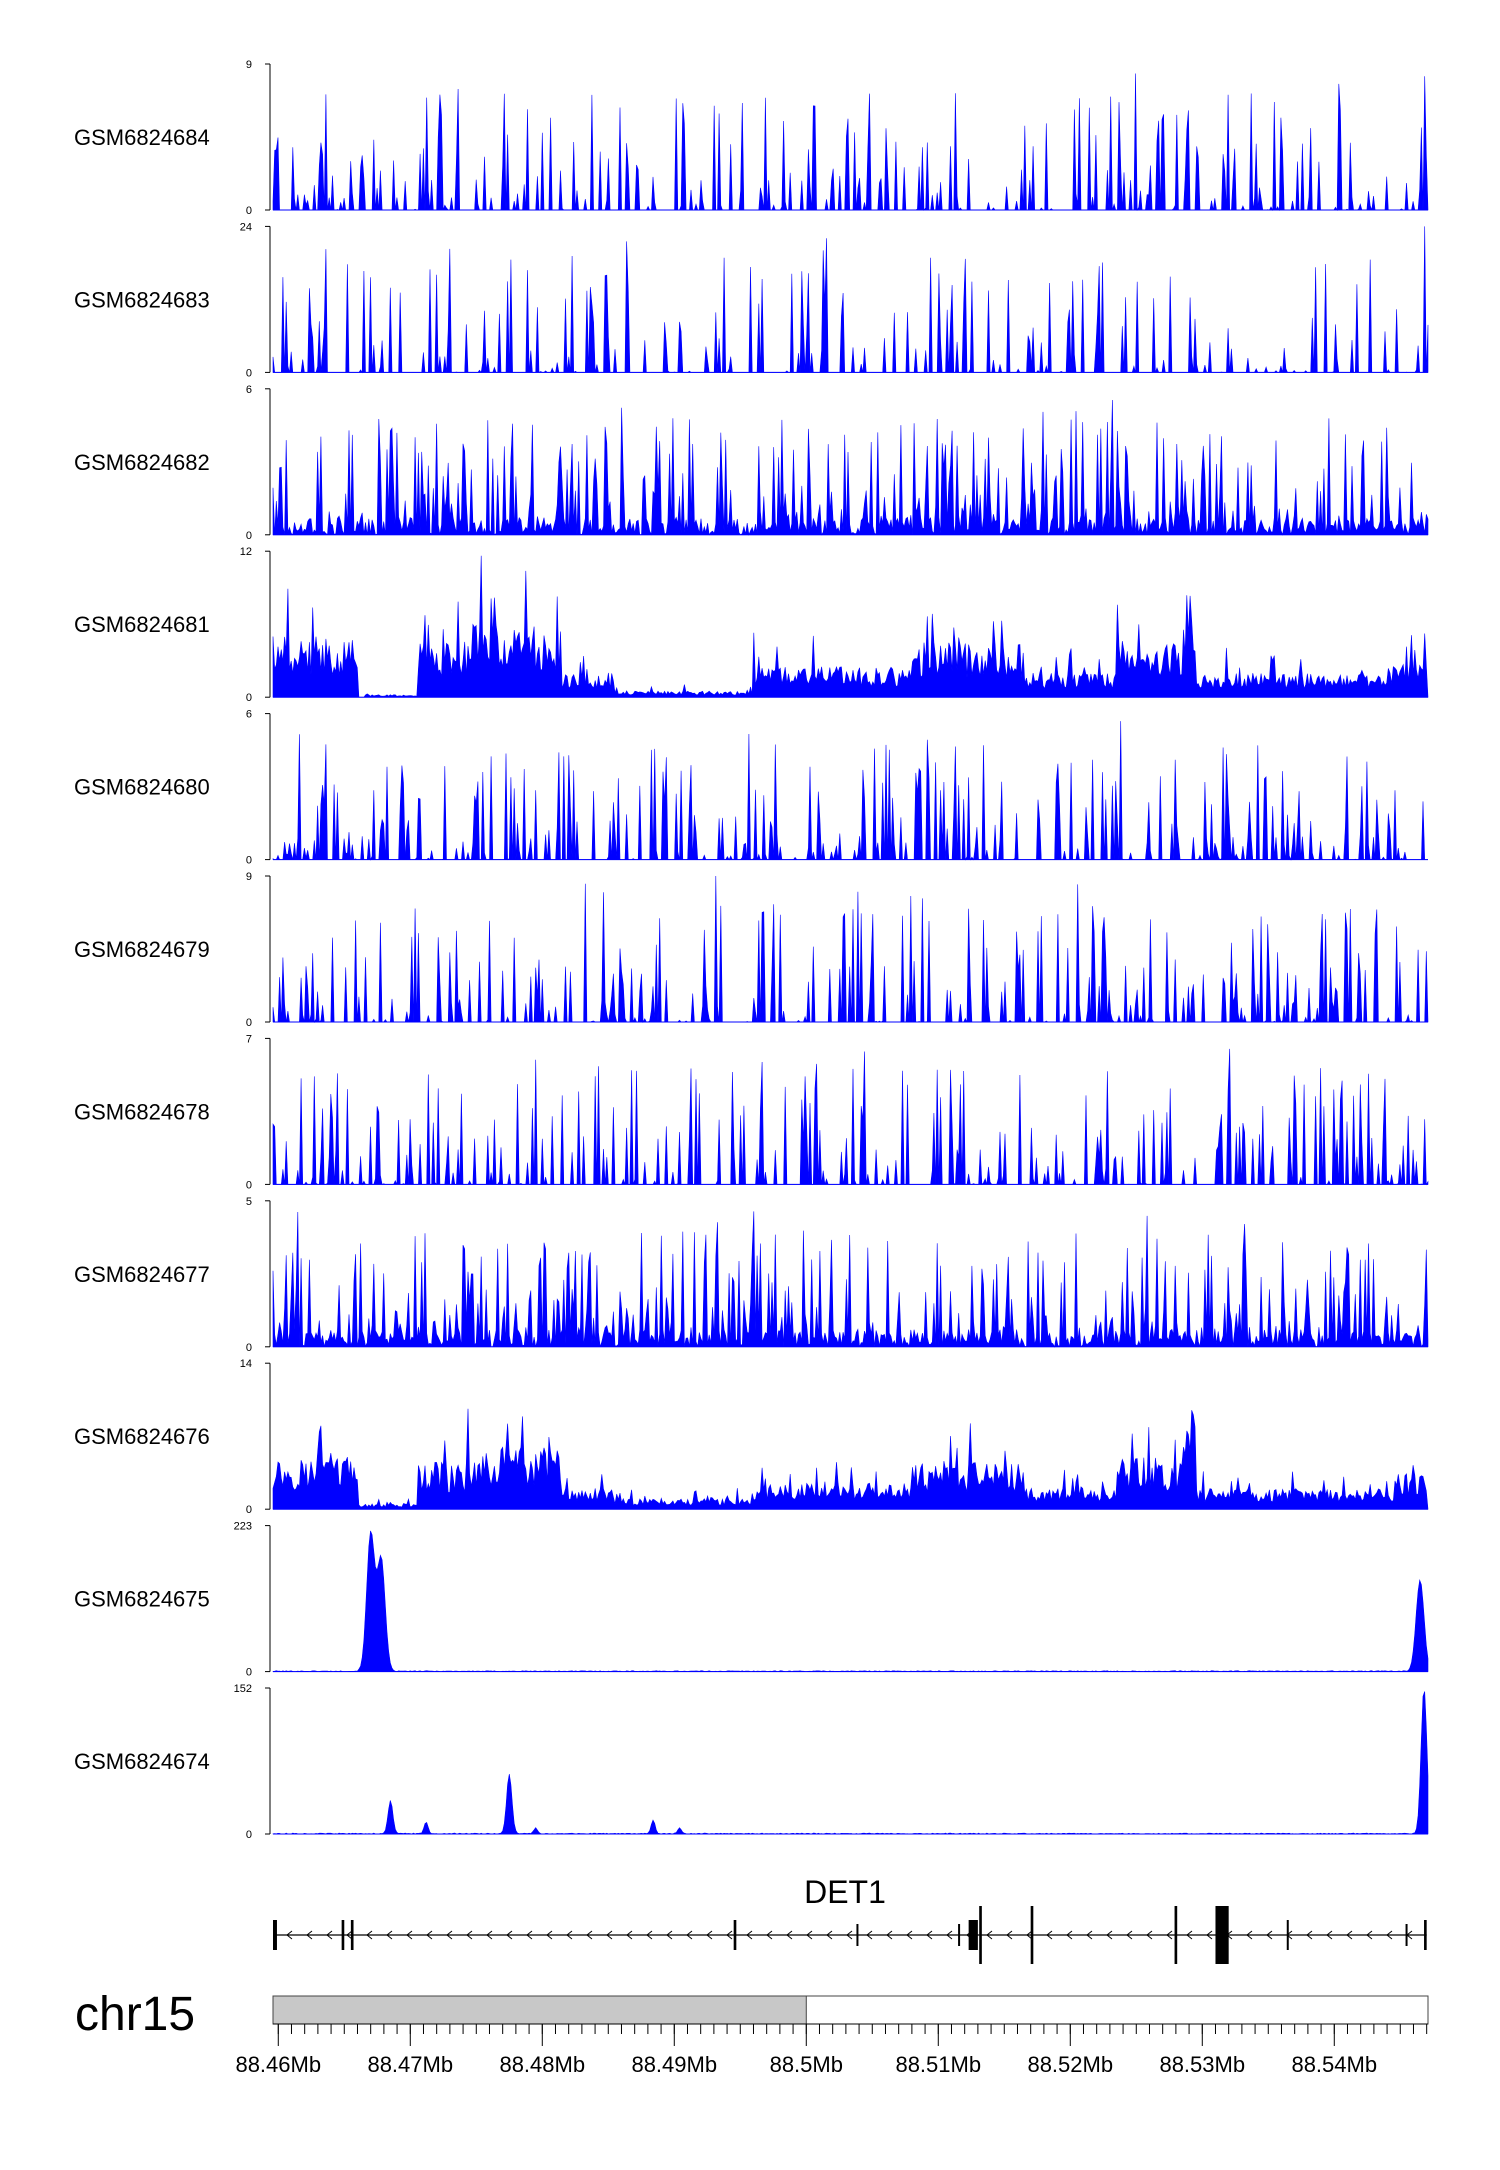 The width and height of the screenshot is (1500, 2170). I want to click on track-label: GSM6824675, so click(142, 1599).